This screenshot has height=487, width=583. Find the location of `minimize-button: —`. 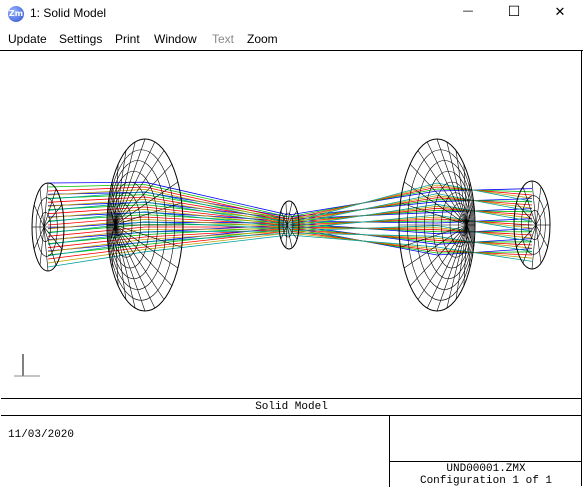

minimize-button: — is located at coordinates (468, 14).